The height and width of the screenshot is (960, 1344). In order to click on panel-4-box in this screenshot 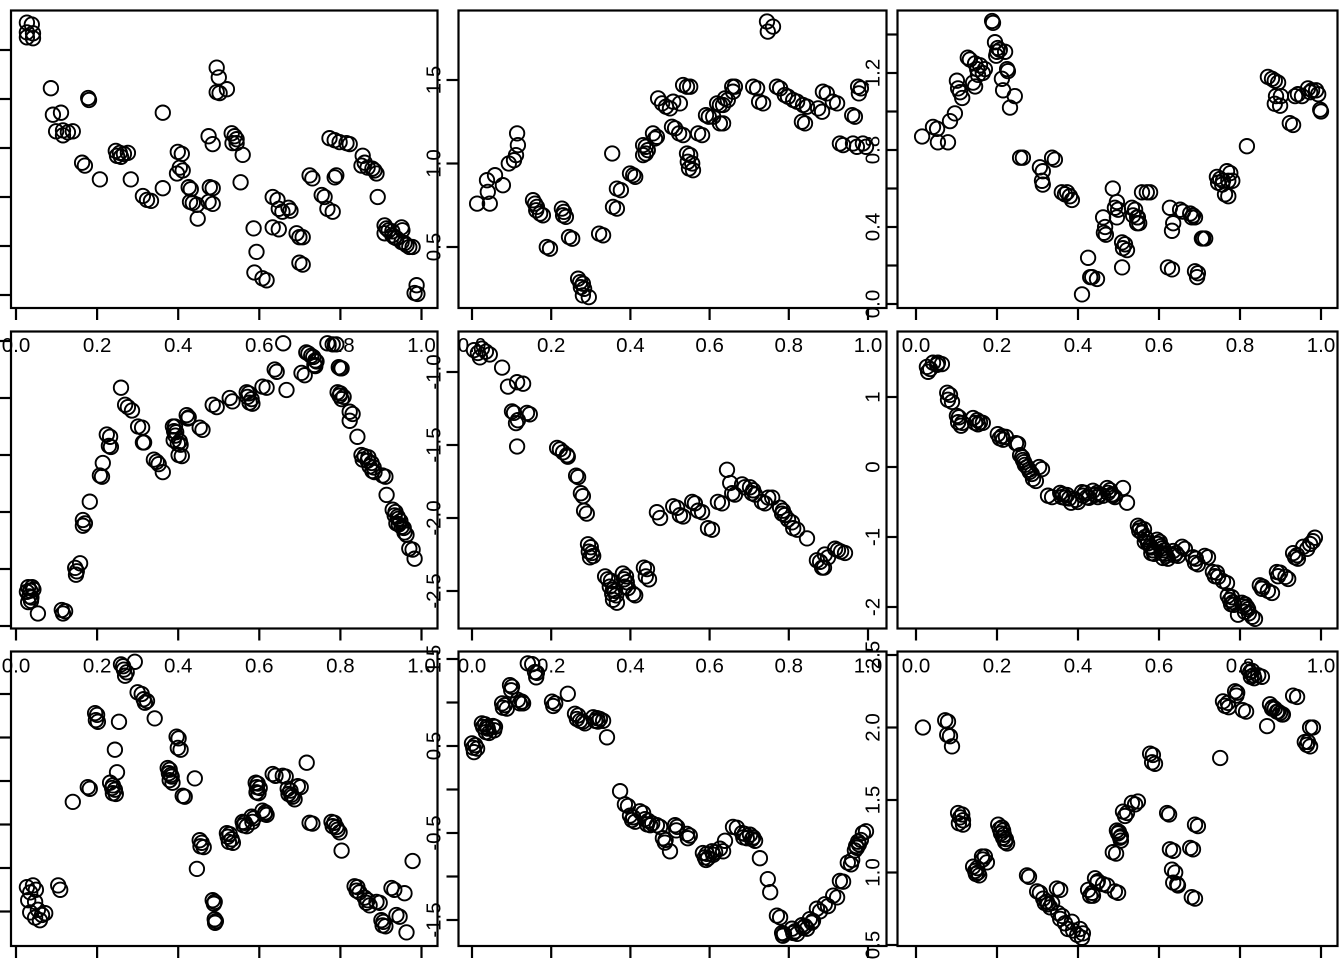, I will do `click(224, 480)`.